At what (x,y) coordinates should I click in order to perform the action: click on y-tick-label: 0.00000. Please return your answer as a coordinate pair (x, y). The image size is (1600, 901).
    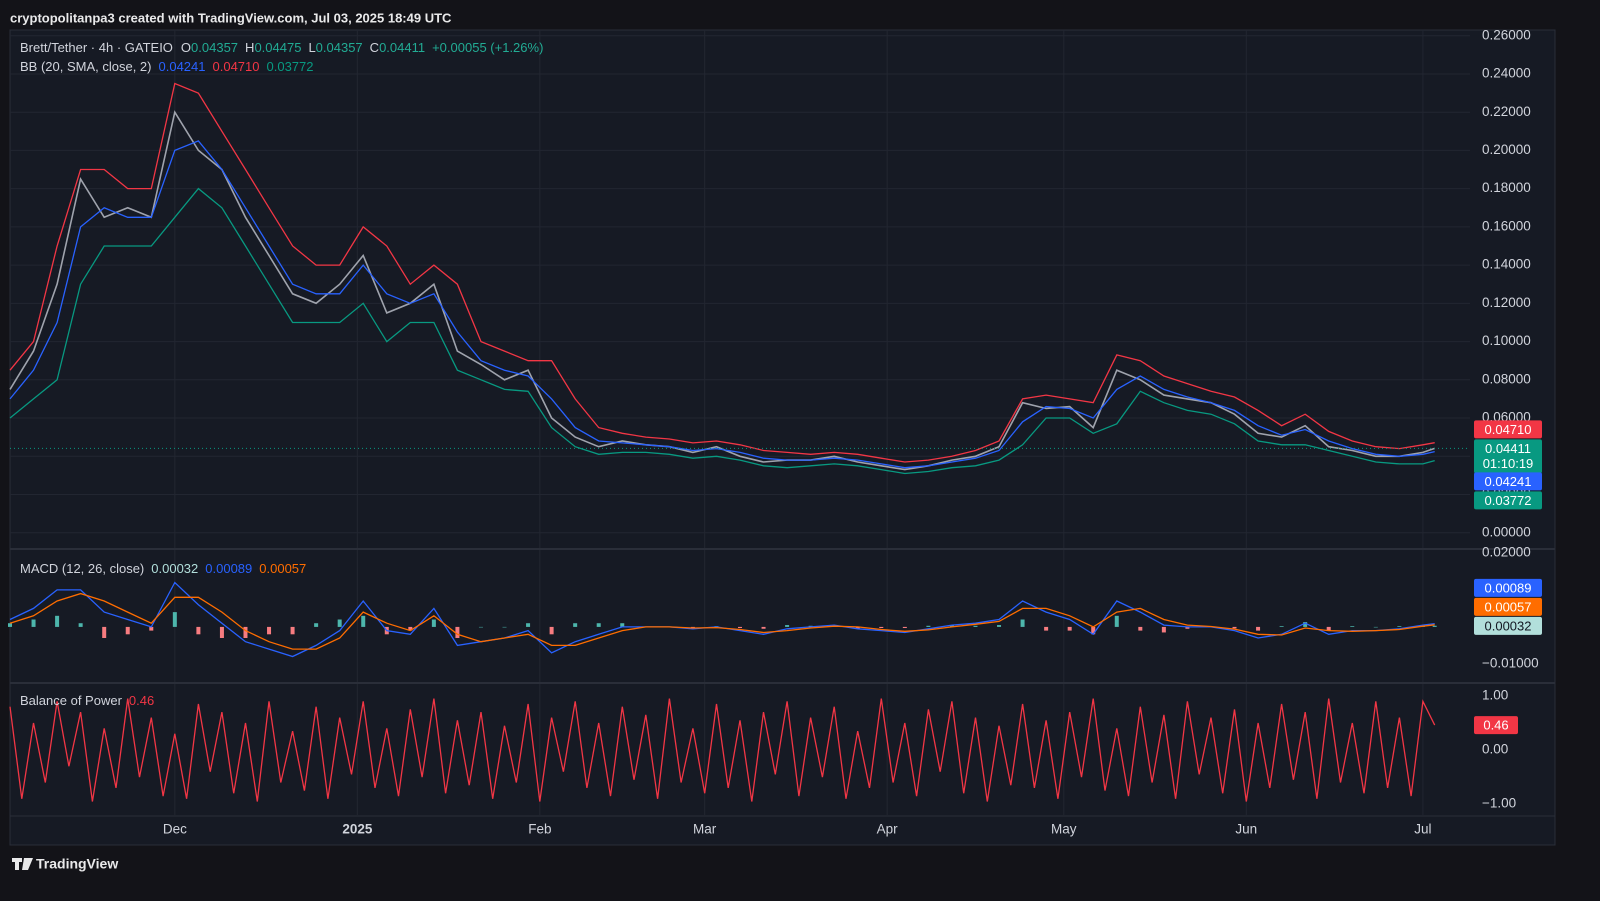
    Looking at the image, I should click on (1506, 531).